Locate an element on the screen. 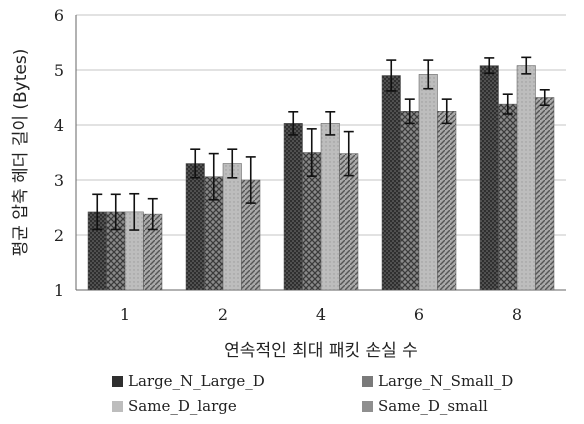 Image resolution: width=584 pixels, height=424 pixels. y-tick-label: 3 is located at coordinates (59, 180).